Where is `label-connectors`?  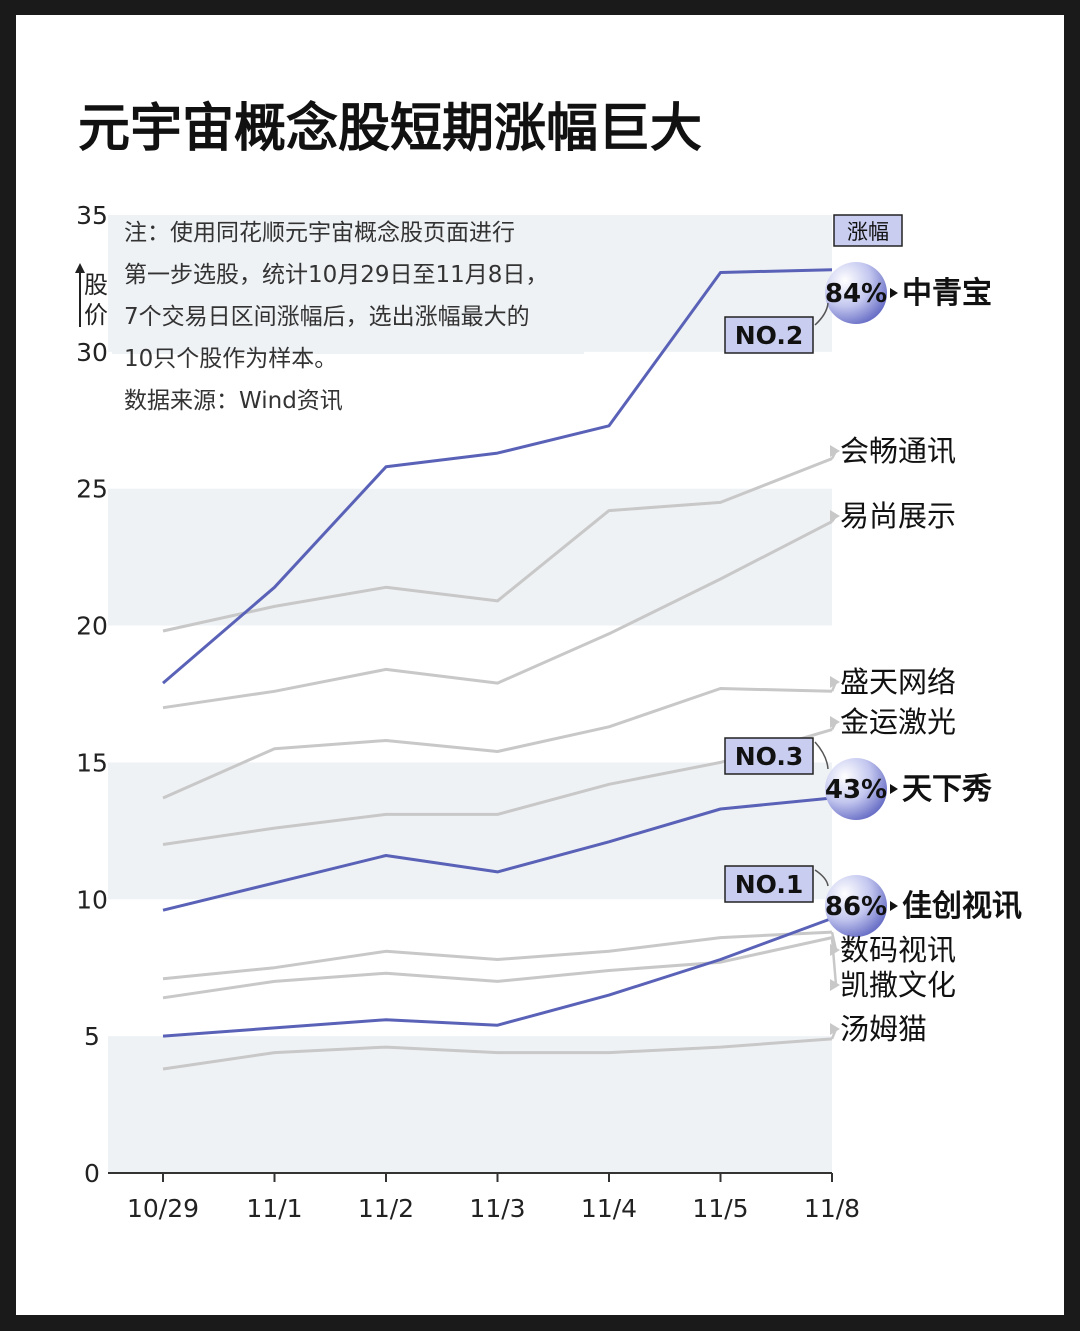 label-connectors is located at coordinates (835, 742).